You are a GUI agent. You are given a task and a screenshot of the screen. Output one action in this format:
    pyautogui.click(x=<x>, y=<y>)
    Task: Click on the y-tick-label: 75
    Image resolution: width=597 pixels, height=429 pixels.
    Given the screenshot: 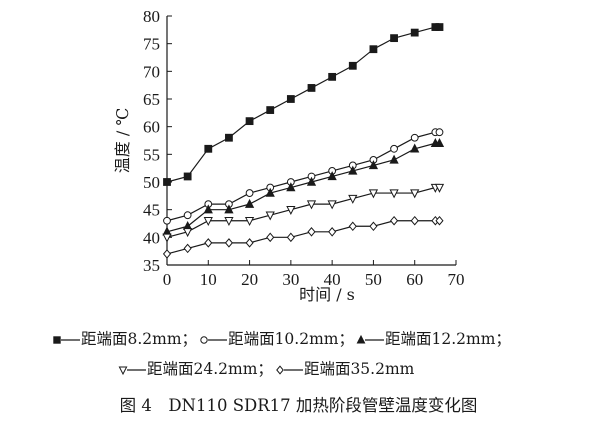 What is the action you would take?
    pyautogui.click(x=151, y=44)
    